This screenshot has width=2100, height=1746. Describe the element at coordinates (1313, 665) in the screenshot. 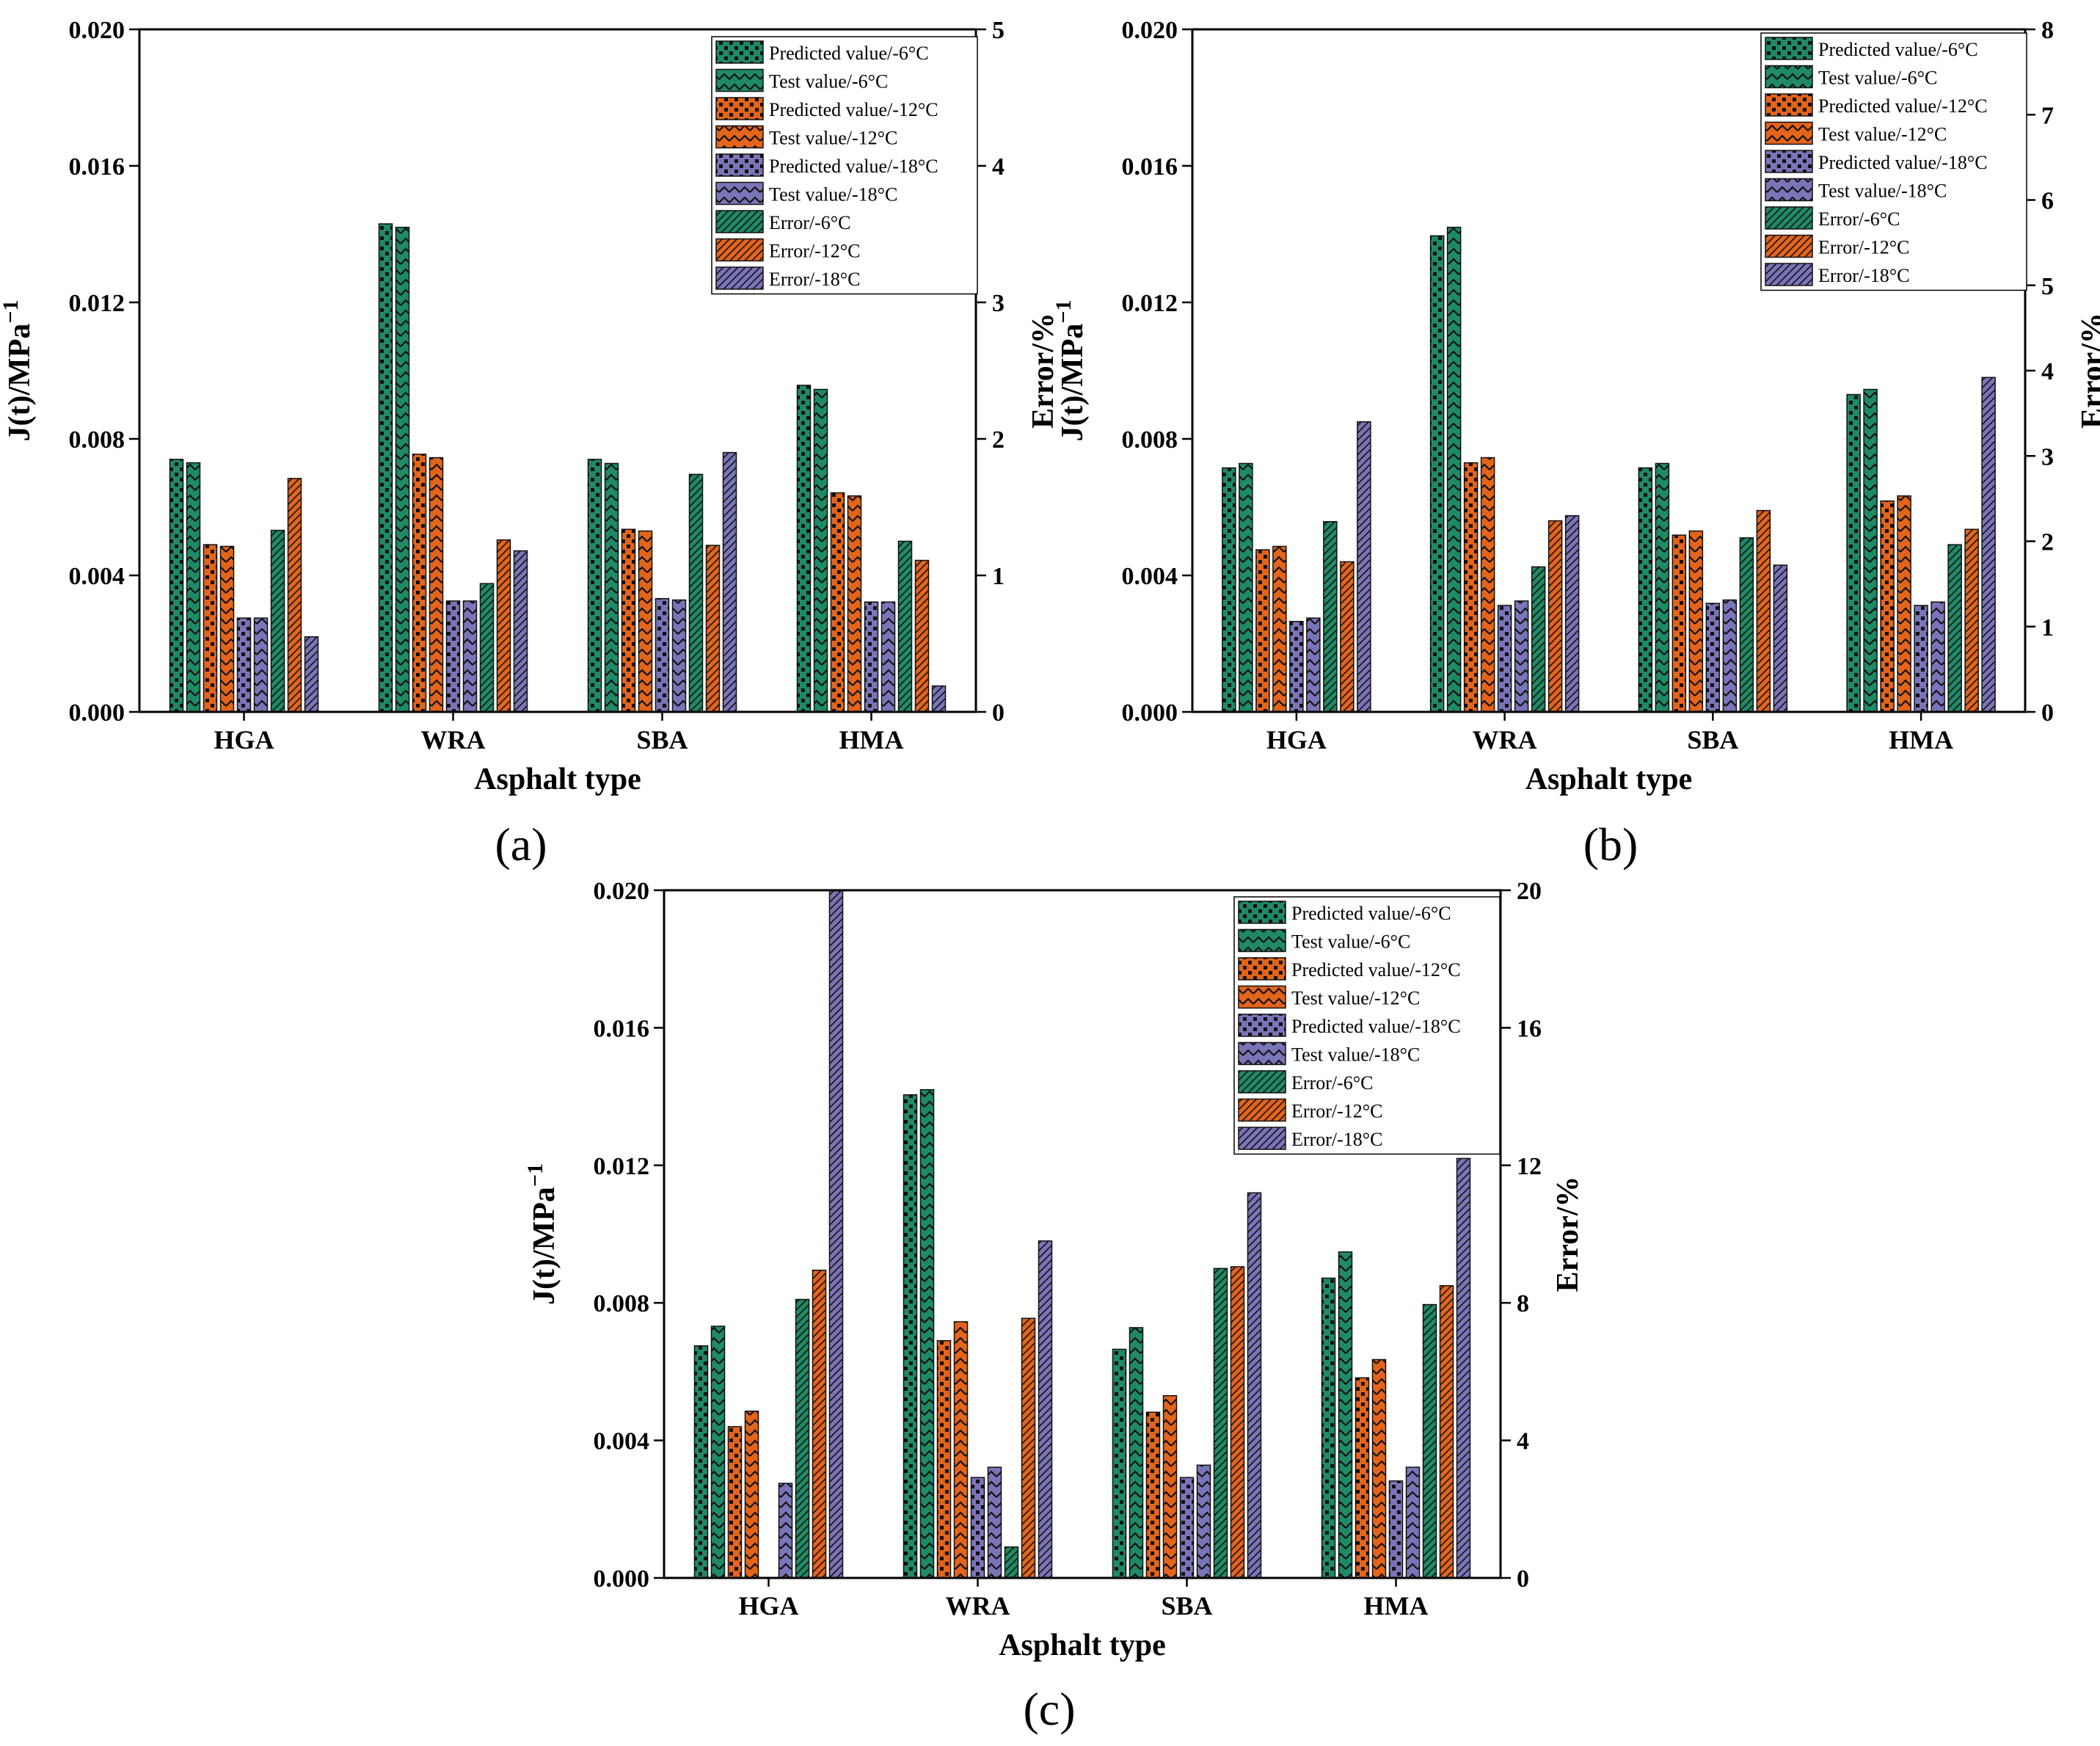

I see `bar-test-value-18-c-hga` at that location.